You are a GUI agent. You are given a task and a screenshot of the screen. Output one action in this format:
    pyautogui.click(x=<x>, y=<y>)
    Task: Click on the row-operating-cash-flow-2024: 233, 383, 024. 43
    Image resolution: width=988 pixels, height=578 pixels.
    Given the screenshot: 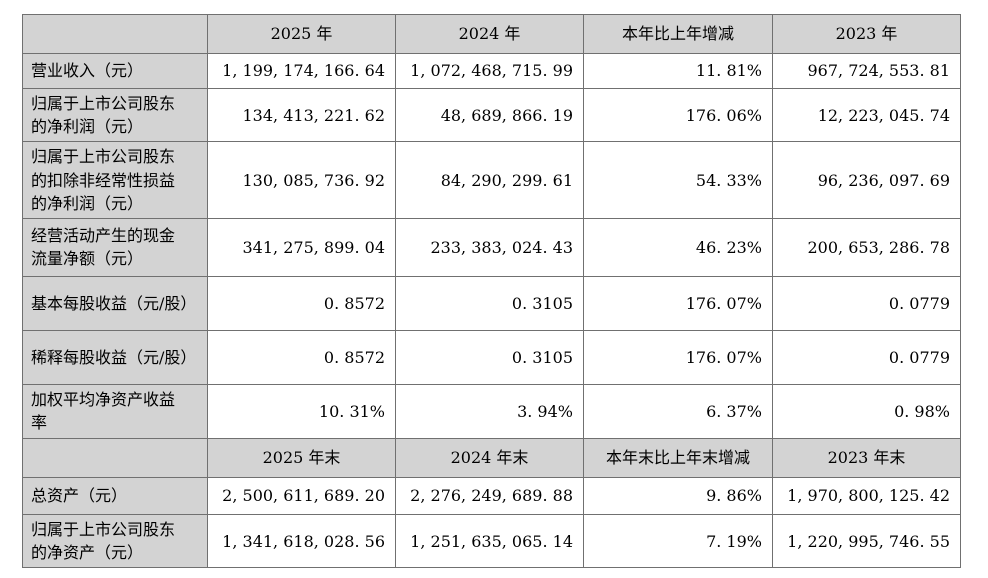 What is the action you would take?
    pyautogui.click(x=489, y=247)
    